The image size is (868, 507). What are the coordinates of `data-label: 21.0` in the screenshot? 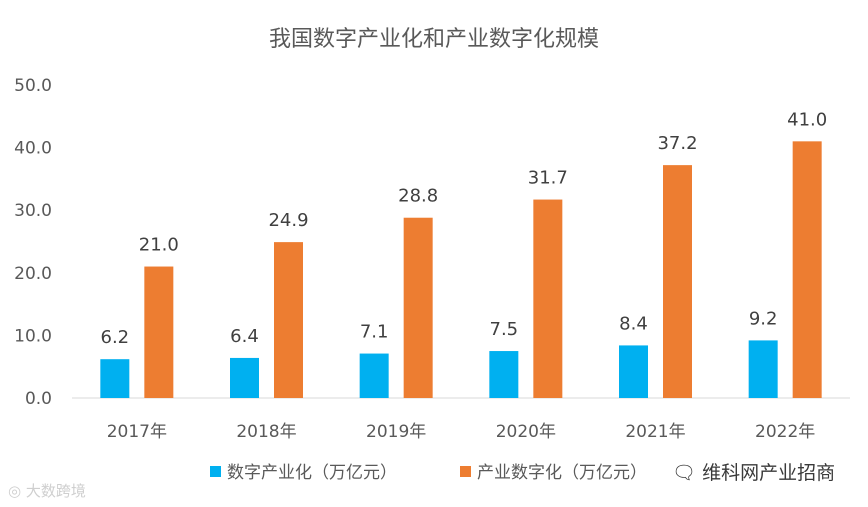 It's located at (159, 245).